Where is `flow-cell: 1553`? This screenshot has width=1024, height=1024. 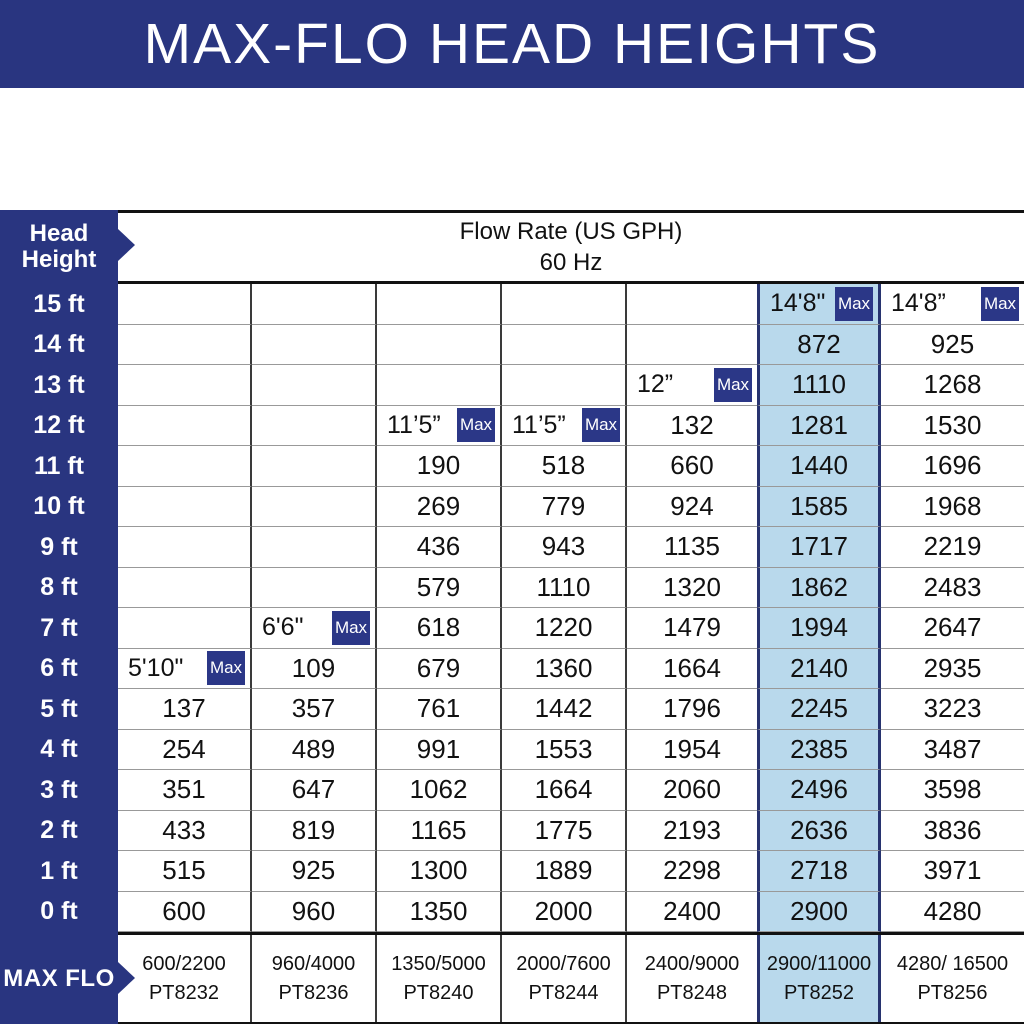 flow-cell: 1553 is located at coordinates (564, 749).